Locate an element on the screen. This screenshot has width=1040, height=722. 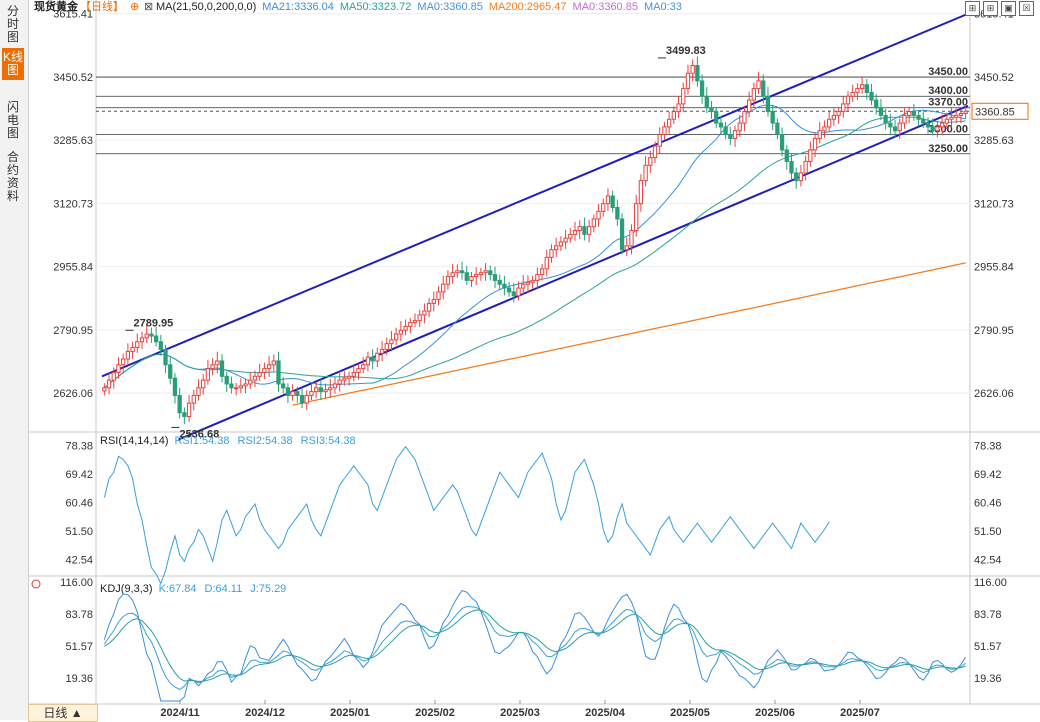
symbol-label: 现货黄金 is located at coordinates (56, 6).